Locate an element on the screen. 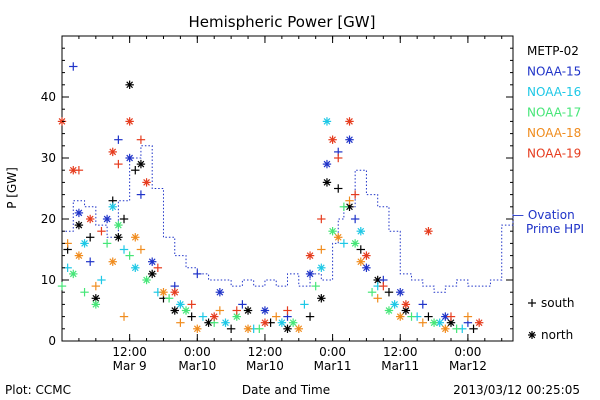  legend-noaa-17: NOAA-17 is located at coordinates (554, 113).